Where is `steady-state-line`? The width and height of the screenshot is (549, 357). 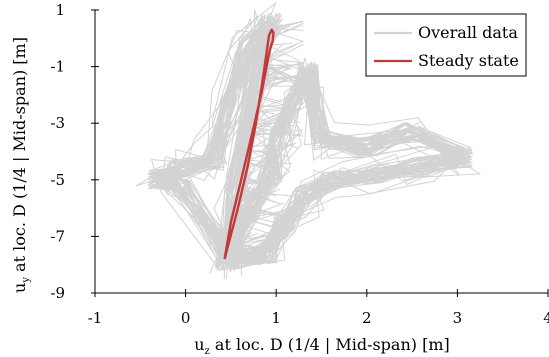 steady-state-line is located at coordinates (249, 144).